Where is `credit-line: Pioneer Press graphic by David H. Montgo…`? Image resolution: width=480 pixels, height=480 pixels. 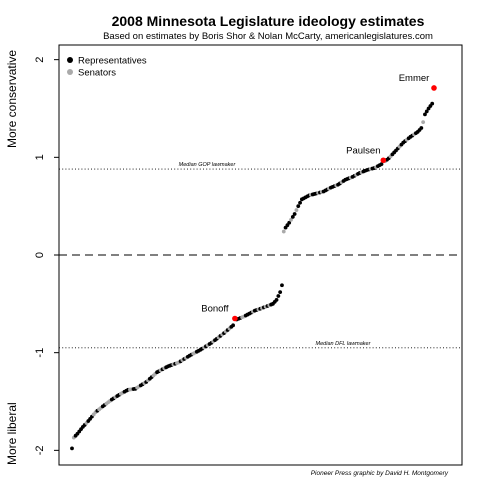
credit-line: Pioneer Press graphic by David H. Montgo… is located at coordinates (380, 473).